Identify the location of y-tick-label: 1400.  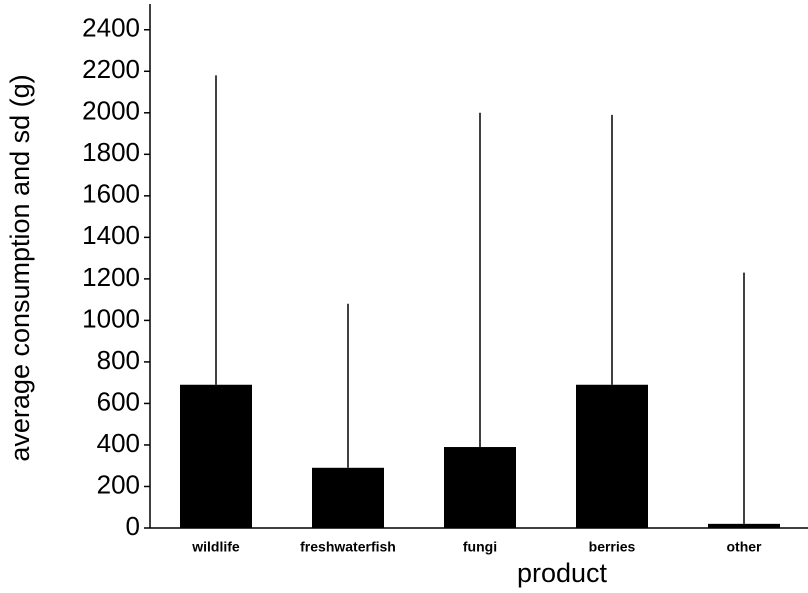
(111, 235).